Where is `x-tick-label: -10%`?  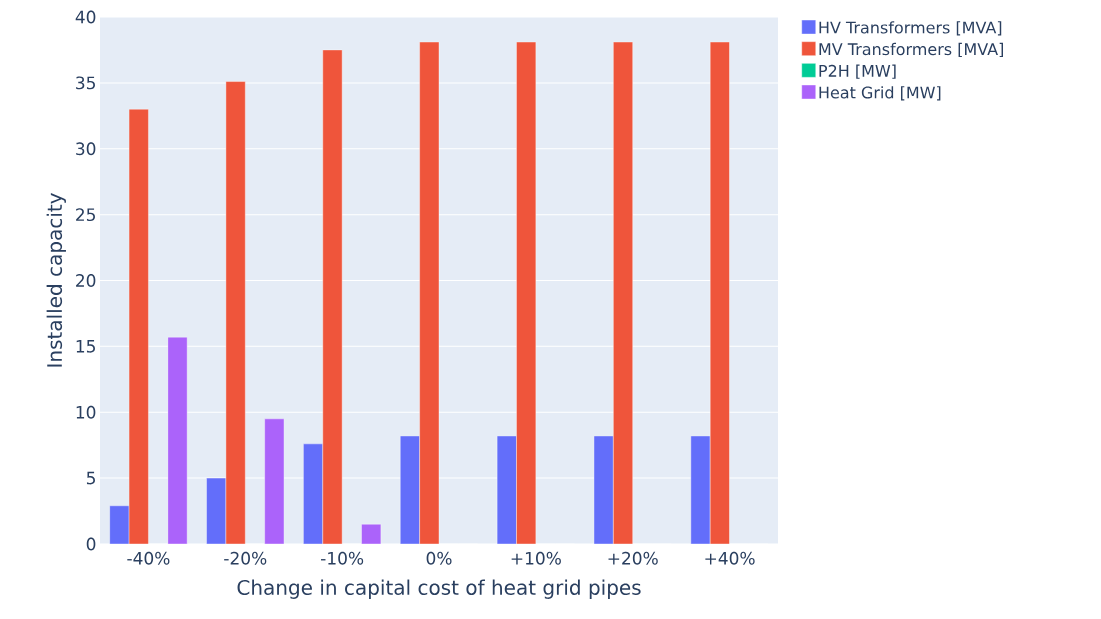 x-tick-label: -10% is located at coordinates (342, 558).